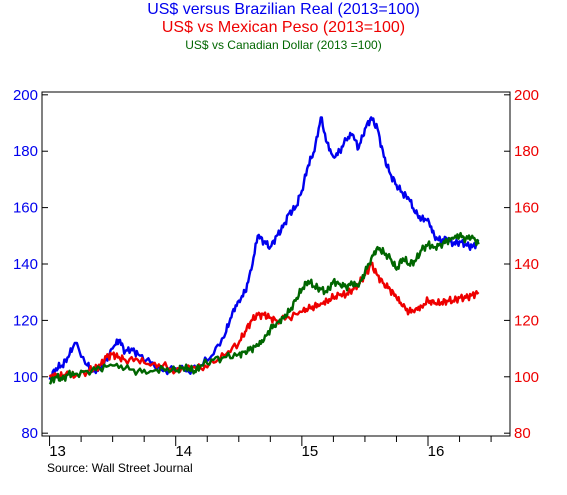 The height and width of the screenshot is (495, 567). I want to click on y-right-label-200: 200, so click(526, 95).